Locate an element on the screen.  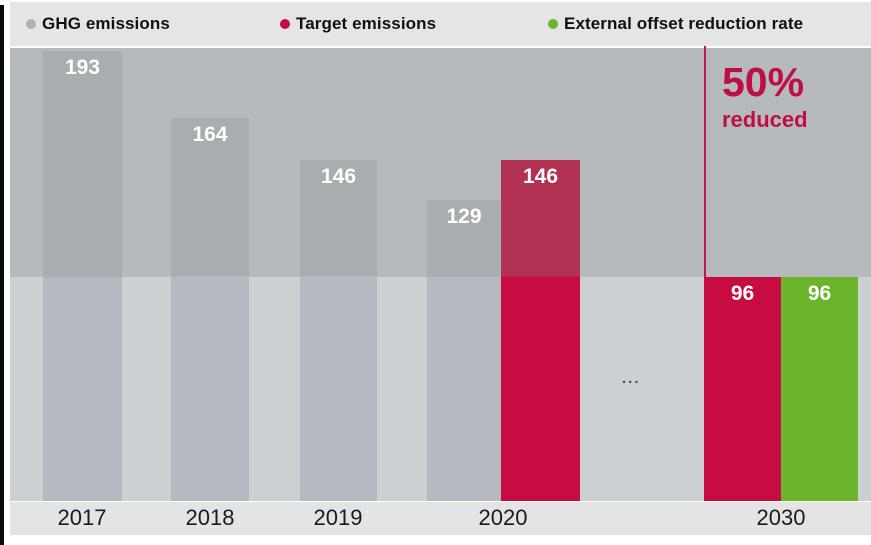
x-axis-label-2019: 2019 is located at coordinates (338, 517).